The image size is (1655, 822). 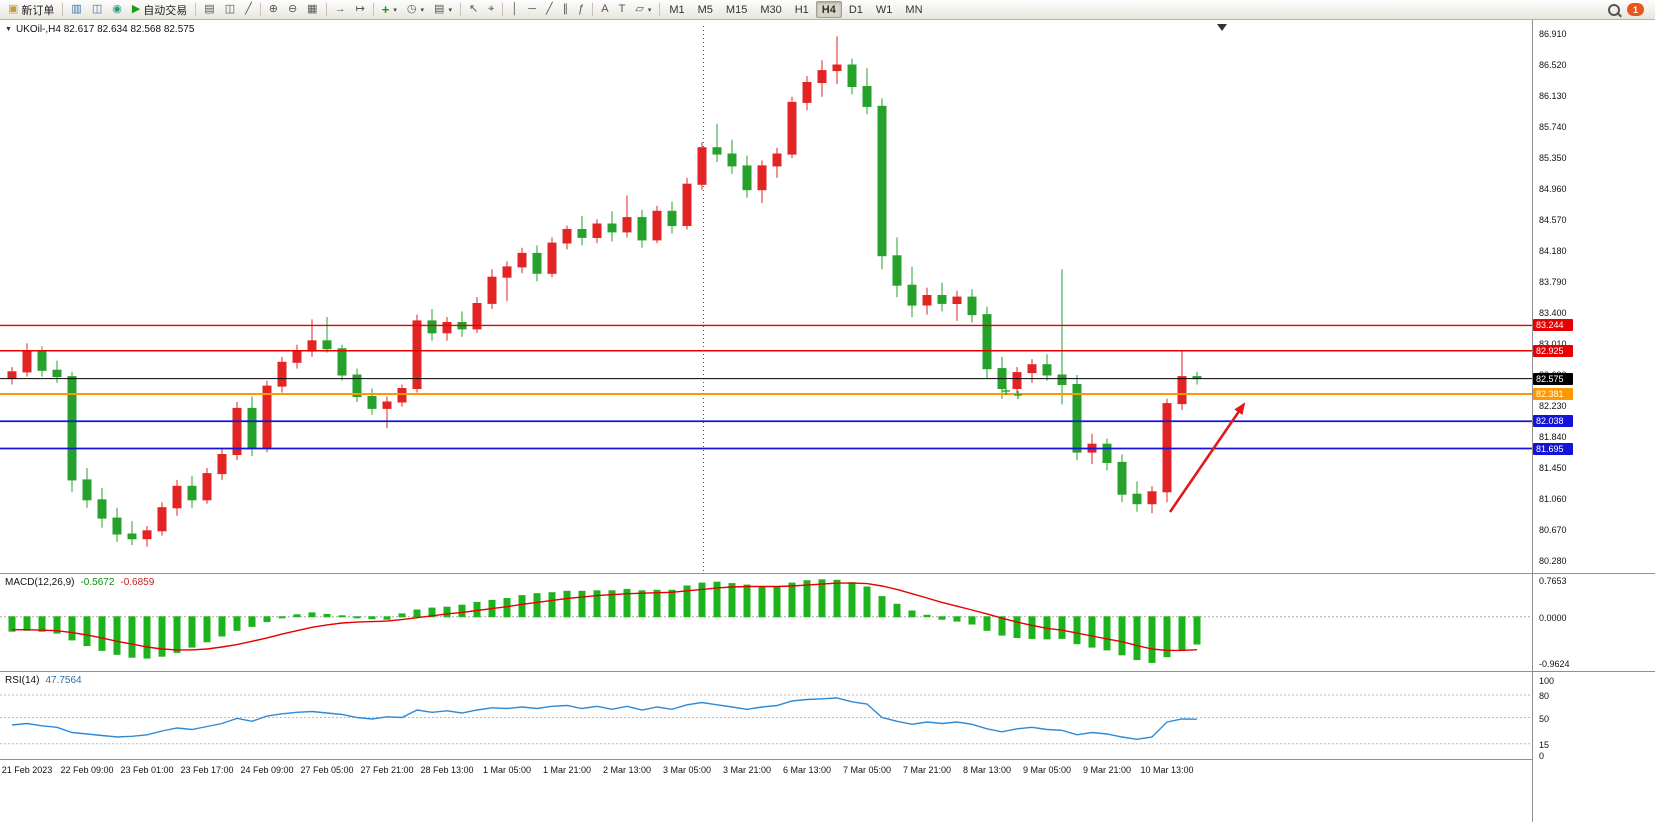 What do you see at coordinates (340, 9) in the screenshot?
I see `auto-scroll-button: →` at bounding box center [340, 9].